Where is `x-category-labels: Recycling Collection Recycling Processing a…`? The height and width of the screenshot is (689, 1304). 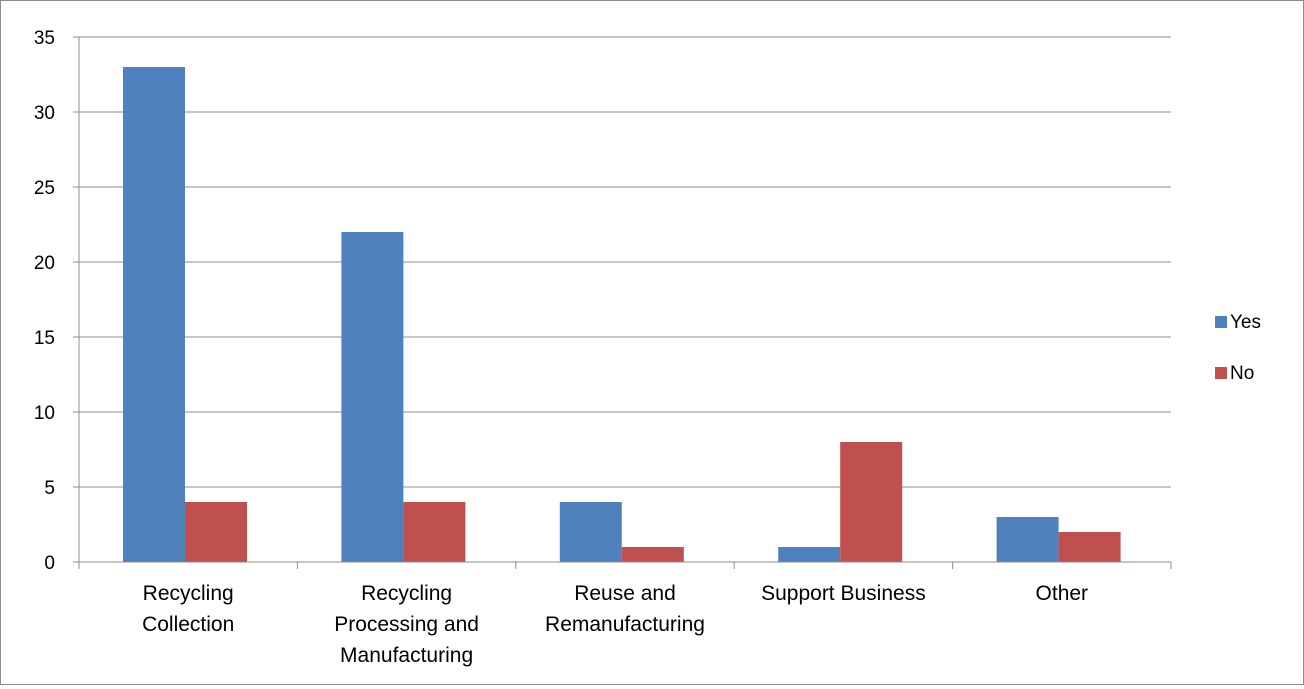
x-category-labels: Recycling Collection Recycling Processing a… is located at coordinates (615, 624).